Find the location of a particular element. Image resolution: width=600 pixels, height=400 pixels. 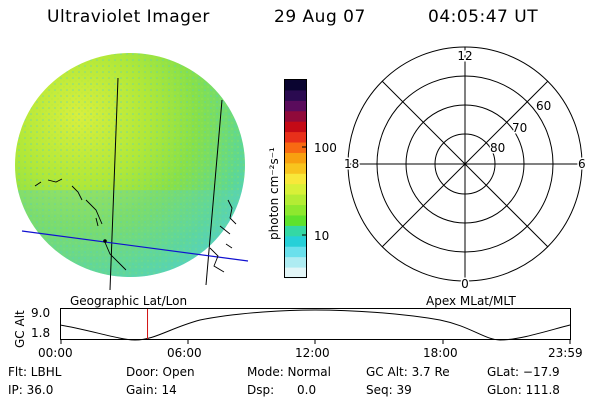

timeline-right-title: Apex MLat/MLT is located at coordinates (471, 301).